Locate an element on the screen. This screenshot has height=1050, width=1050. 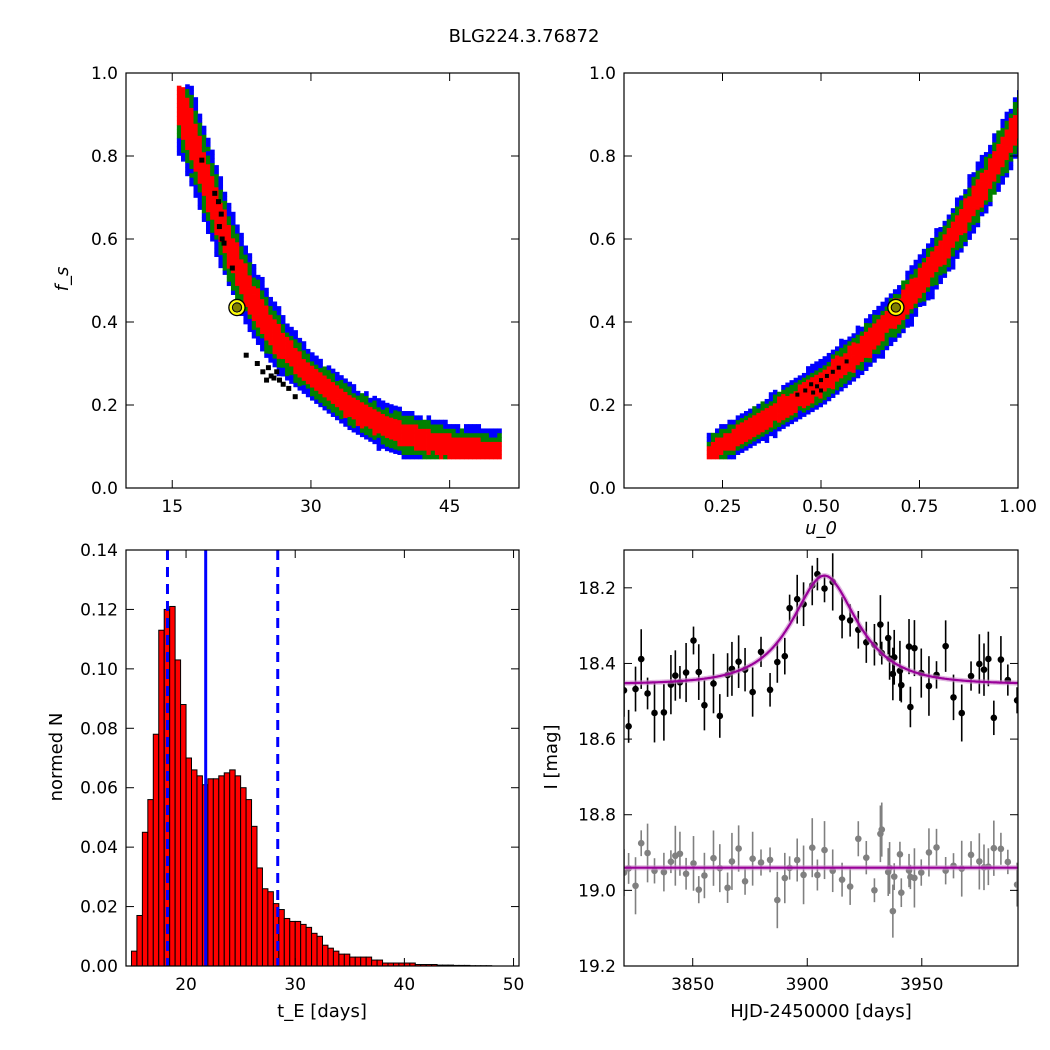
panel1-ylabel: f_s is located at coordinates (62, 279).